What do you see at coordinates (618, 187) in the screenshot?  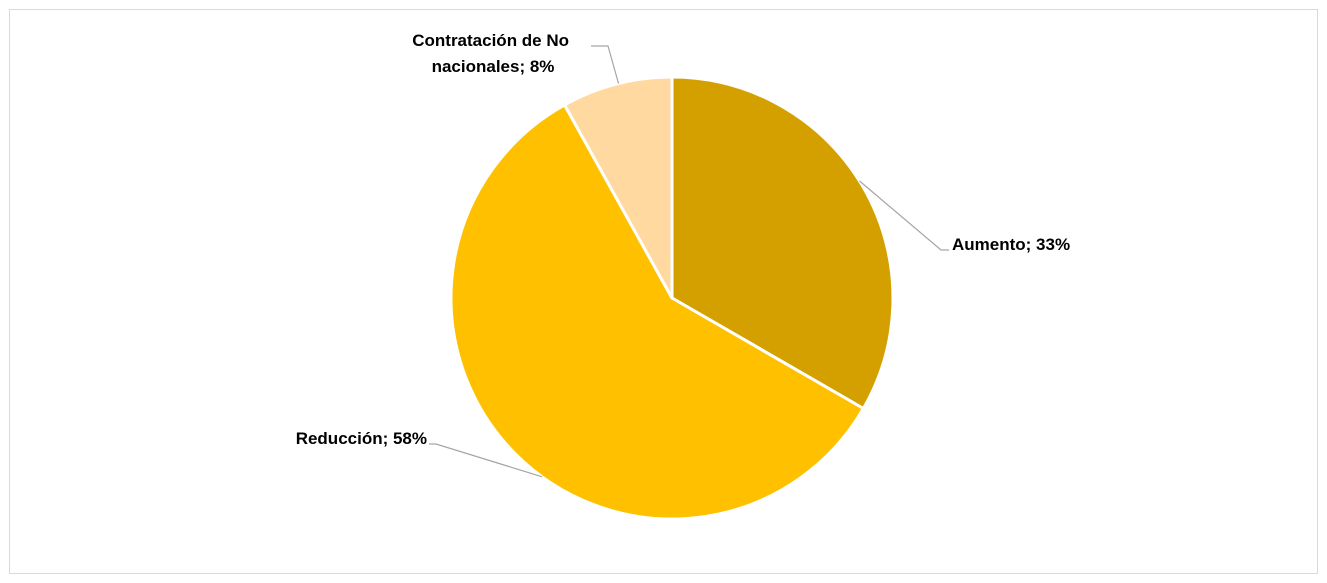 I see `pie-slice-contratacion-no-nacionales` at bounding box center [618, 187].